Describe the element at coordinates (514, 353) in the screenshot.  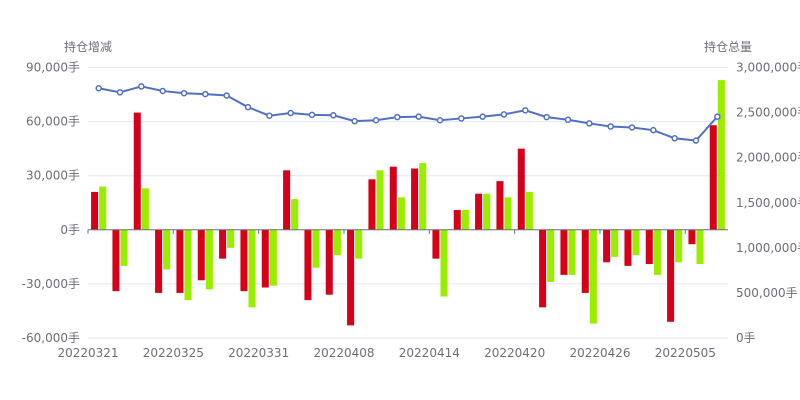
I see `x-tick-label: 20220420` at that location.